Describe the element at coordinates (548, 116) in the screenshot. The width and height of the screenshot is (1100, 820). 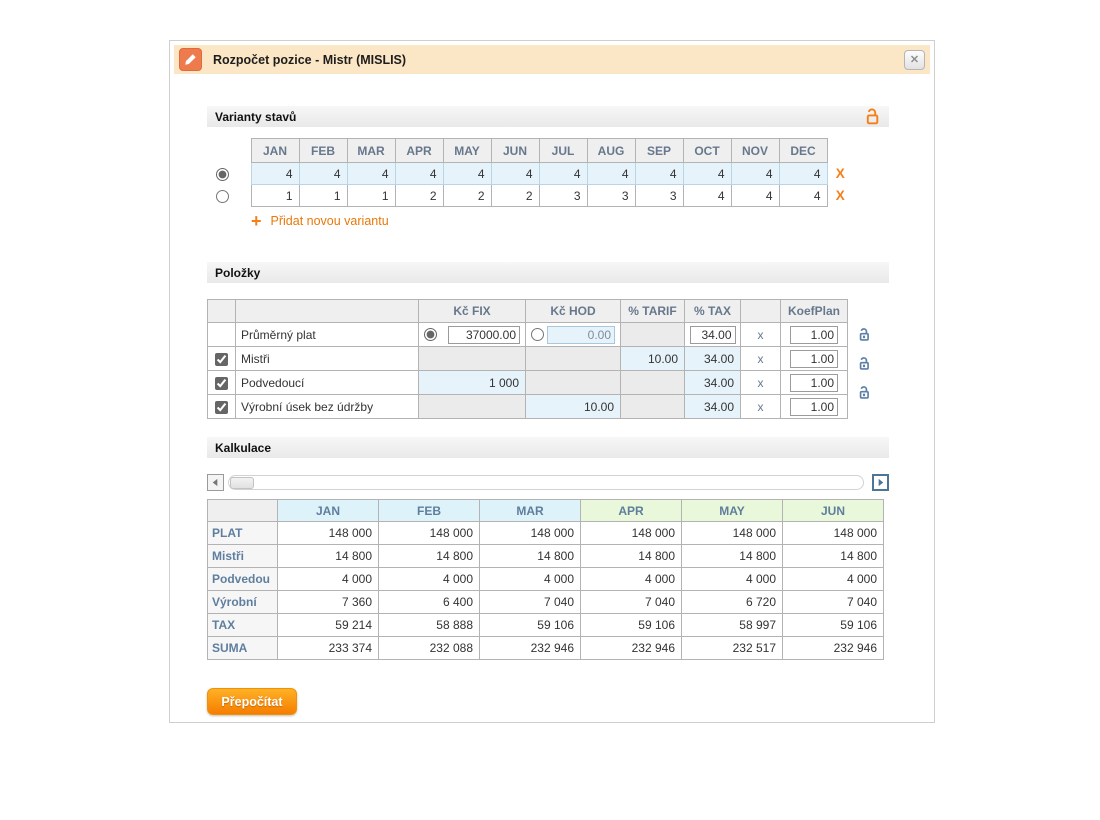
I see `variants-section-header: Varianty stavů` at that location.